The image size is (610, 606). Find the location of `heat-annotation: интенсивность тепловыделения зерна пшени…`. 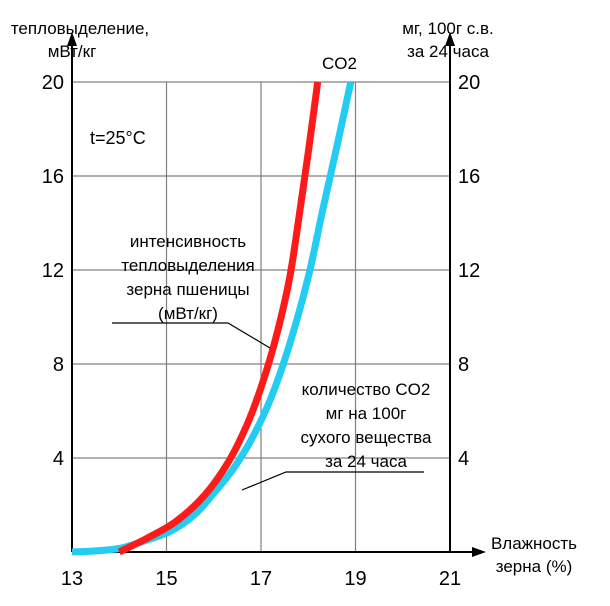

heat-annotation: интенсивность тепловыделения зерна пшени… is located at coordinates (191, 290).